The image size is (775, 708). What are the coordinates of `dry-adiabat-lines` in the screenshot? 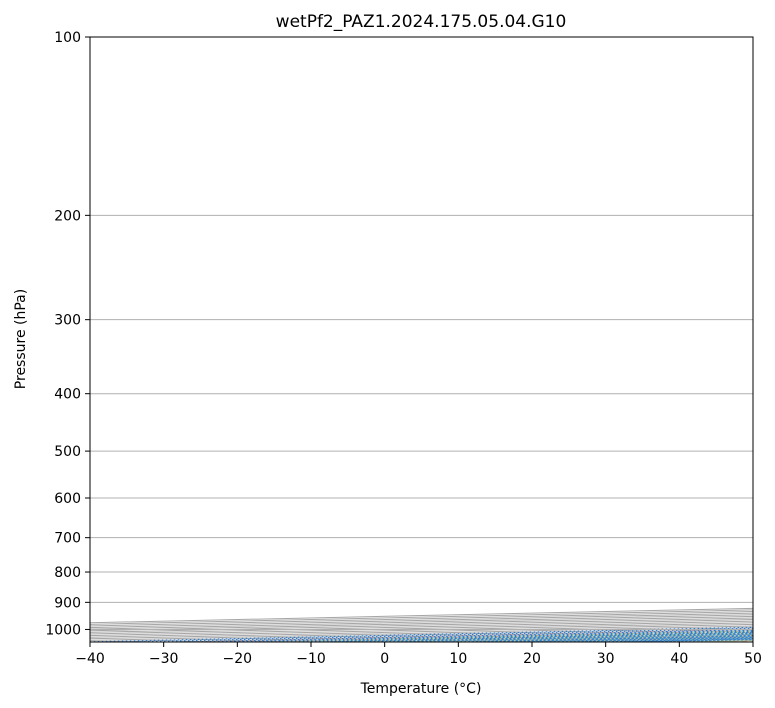 It's located at (470, 635).